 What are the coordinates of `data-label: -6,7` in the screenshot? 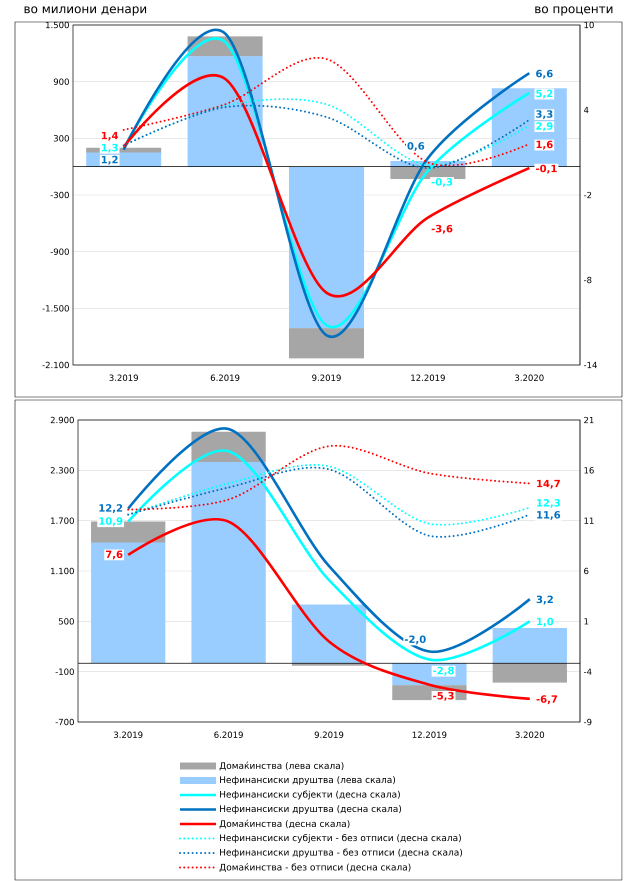 It's located at (547, 699).